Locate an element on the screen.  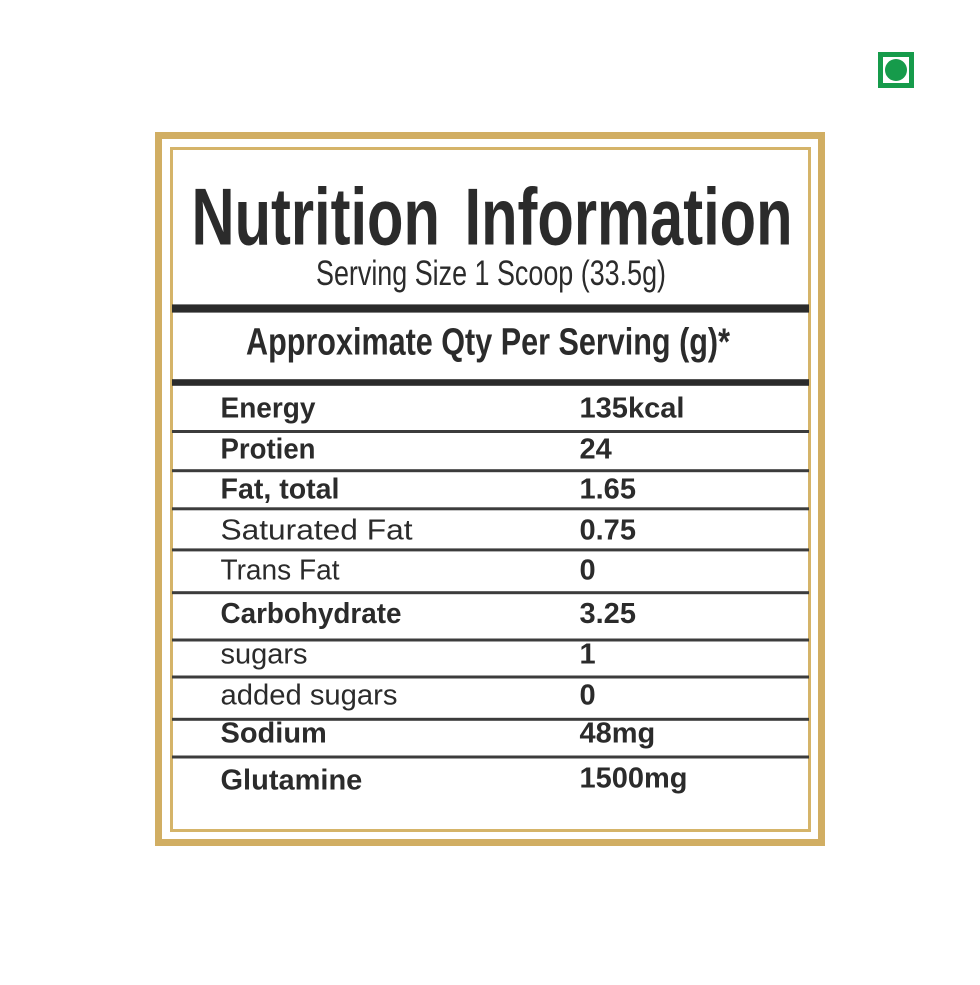
svg-text: 1 is located at coordinates (588, 655).